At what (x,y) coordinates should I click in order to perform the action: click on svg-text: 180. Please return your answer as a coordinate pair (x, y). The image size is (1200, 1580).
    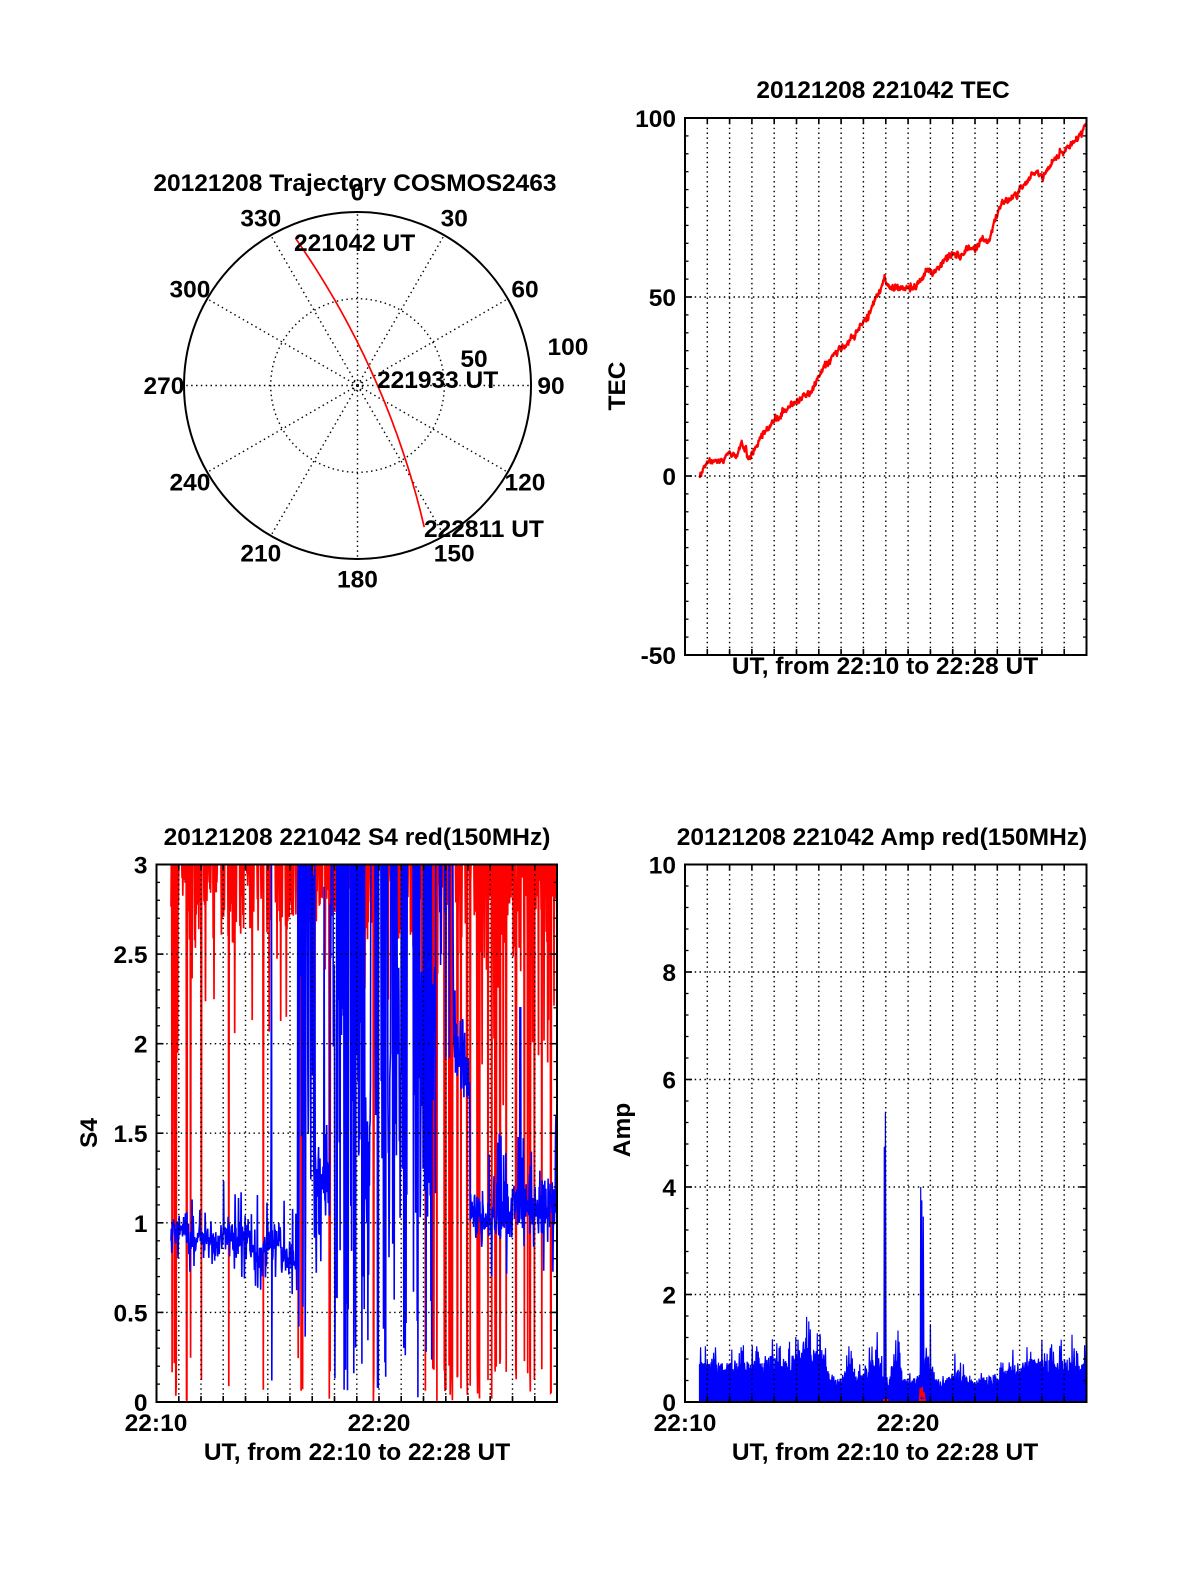
    Looking at the image, I should click on (357, 580).